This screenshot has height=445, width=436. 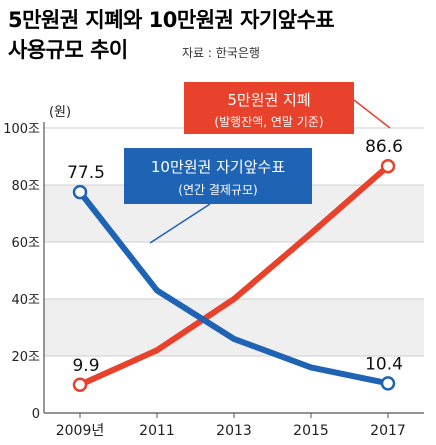 What do you see at coordinates (36, 414) in the screenshot?
I see `y-tick-label: 0` at bounding box center [36, 414].